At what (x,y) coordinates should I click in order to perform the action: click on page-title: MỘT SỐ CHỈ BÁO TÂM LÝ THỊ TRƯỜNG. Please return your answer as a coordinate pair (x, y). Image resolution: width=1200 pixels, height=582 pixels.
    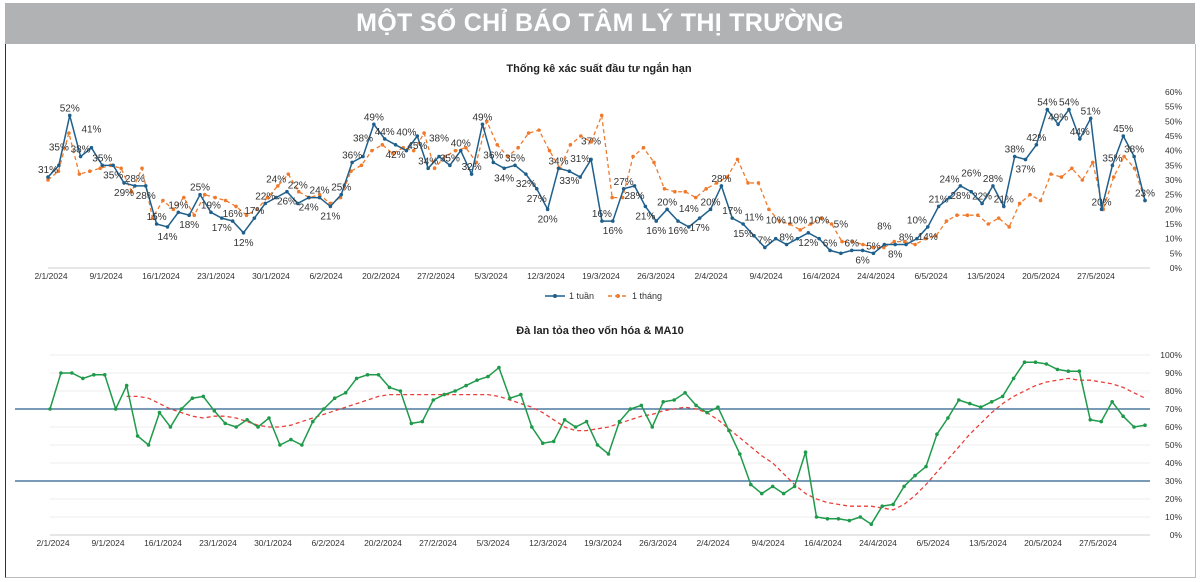
    Looking at the image, I should click on (600, 23).